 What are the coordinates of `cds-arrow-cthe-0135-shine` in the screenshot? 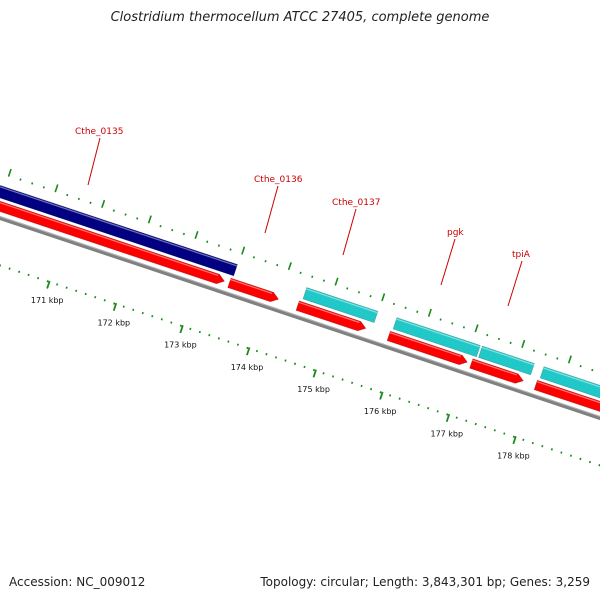 It's located at (109, 239).